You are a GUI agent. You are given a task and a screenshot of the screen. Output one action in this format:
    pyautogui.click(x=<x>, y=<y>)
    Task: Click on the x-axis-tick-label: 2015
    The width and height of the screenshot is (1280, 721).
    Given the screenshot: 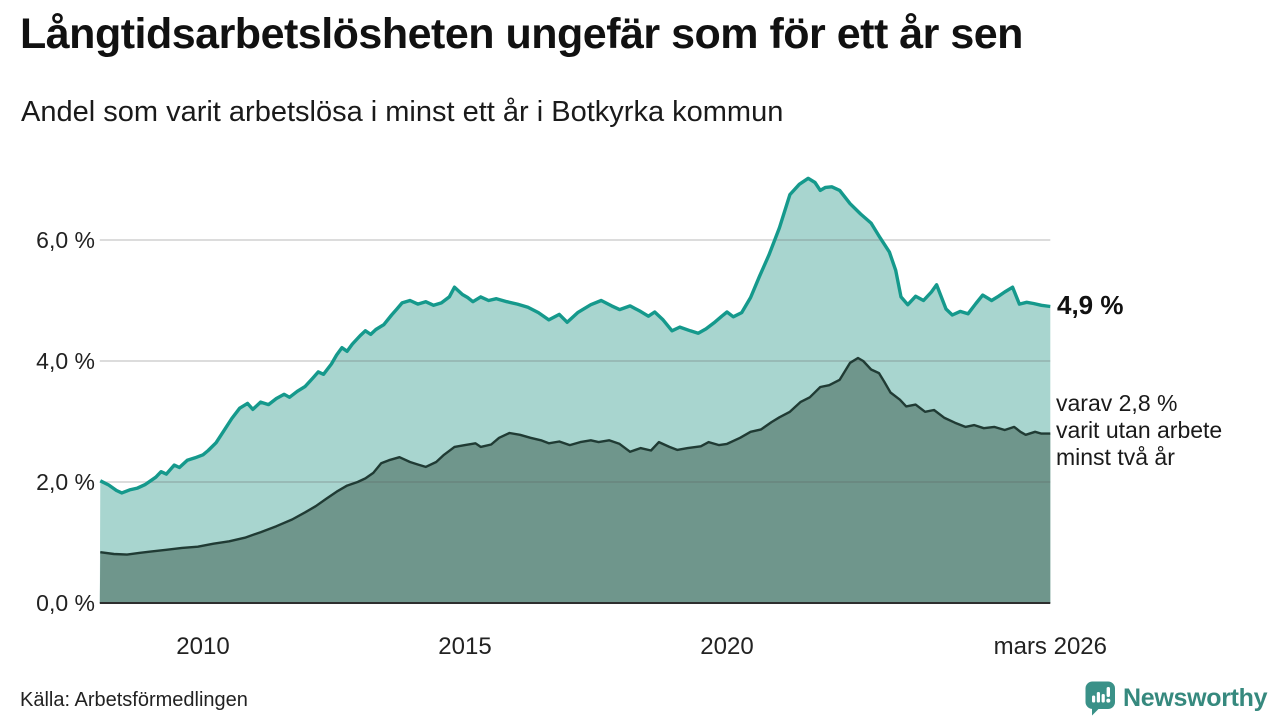 What is the action you would take?
    pyautogui.click(x=465, y=646)
    